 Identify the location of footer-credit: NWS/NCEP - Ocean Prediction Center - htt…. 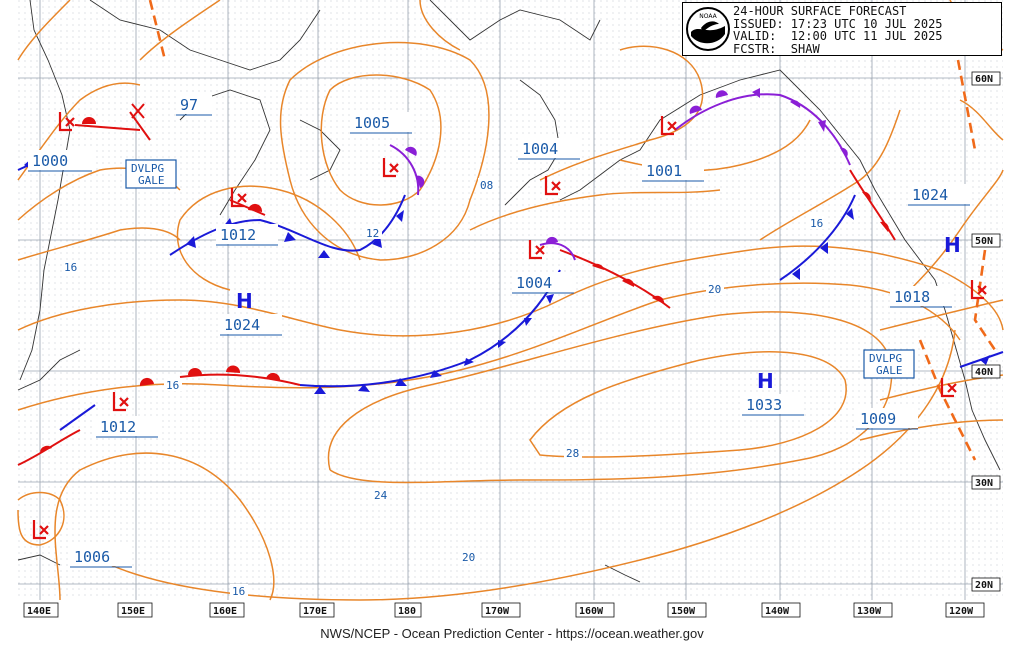
(512, 633).